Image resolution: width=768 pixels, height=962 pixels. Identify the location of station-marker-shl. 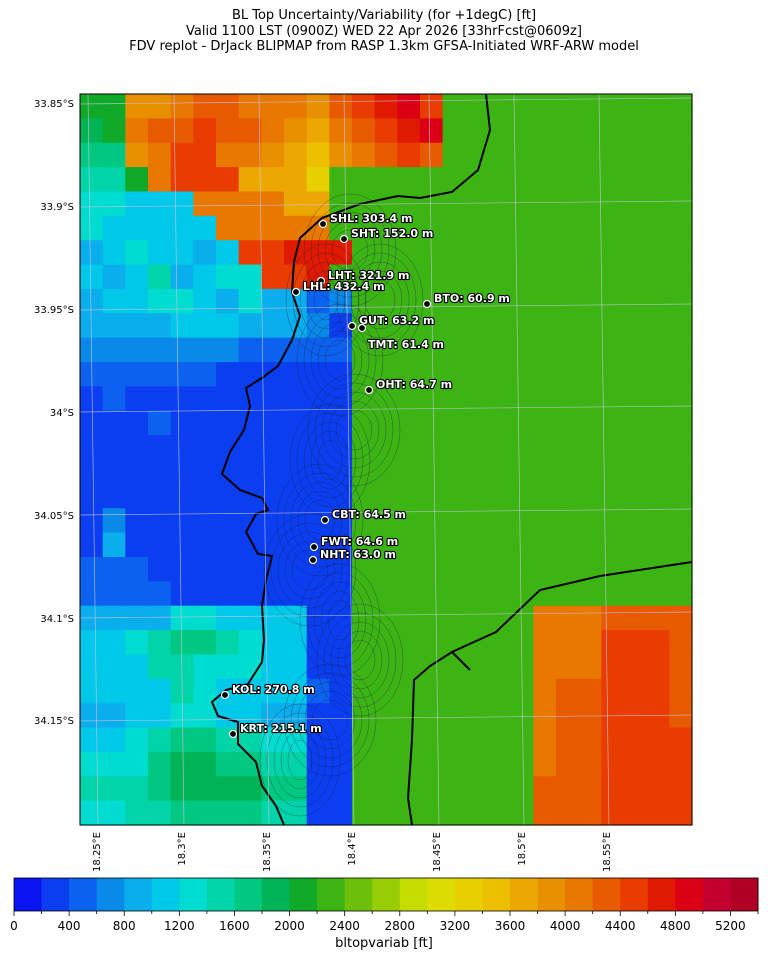
(323, 224).